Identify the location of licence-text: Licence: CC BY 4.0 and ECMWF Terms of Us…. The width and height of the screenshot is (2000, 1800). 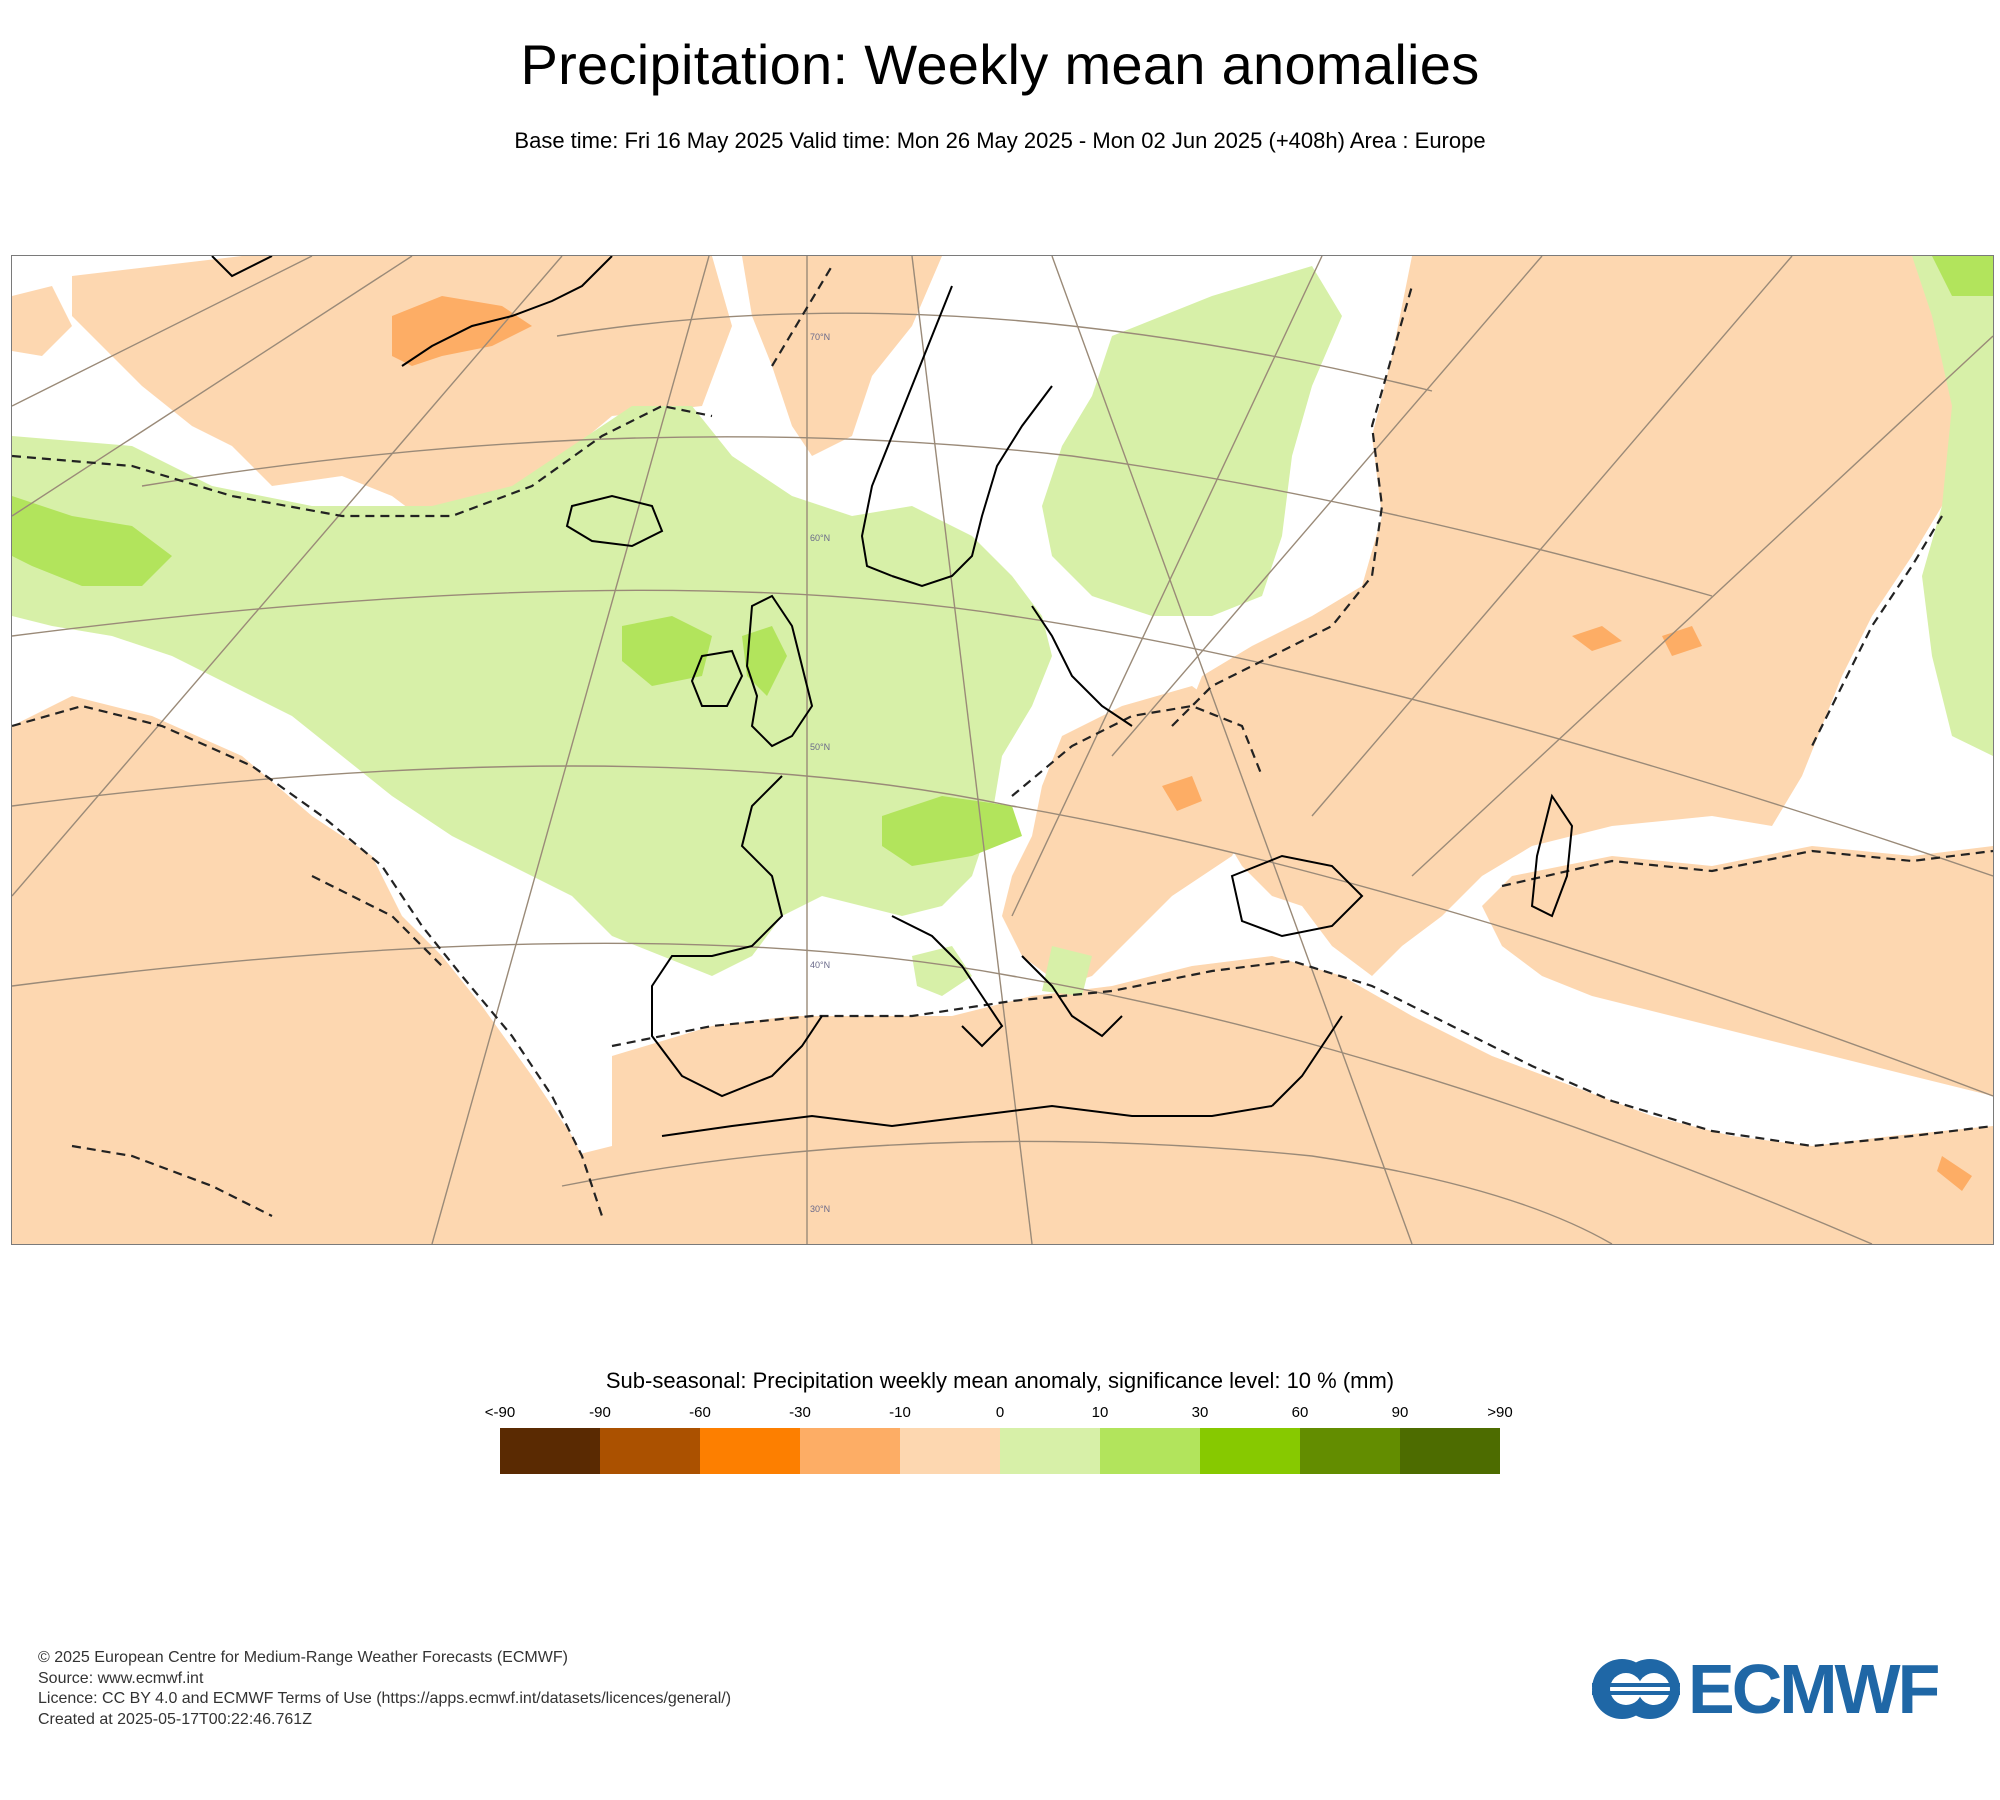
(385, 1698).